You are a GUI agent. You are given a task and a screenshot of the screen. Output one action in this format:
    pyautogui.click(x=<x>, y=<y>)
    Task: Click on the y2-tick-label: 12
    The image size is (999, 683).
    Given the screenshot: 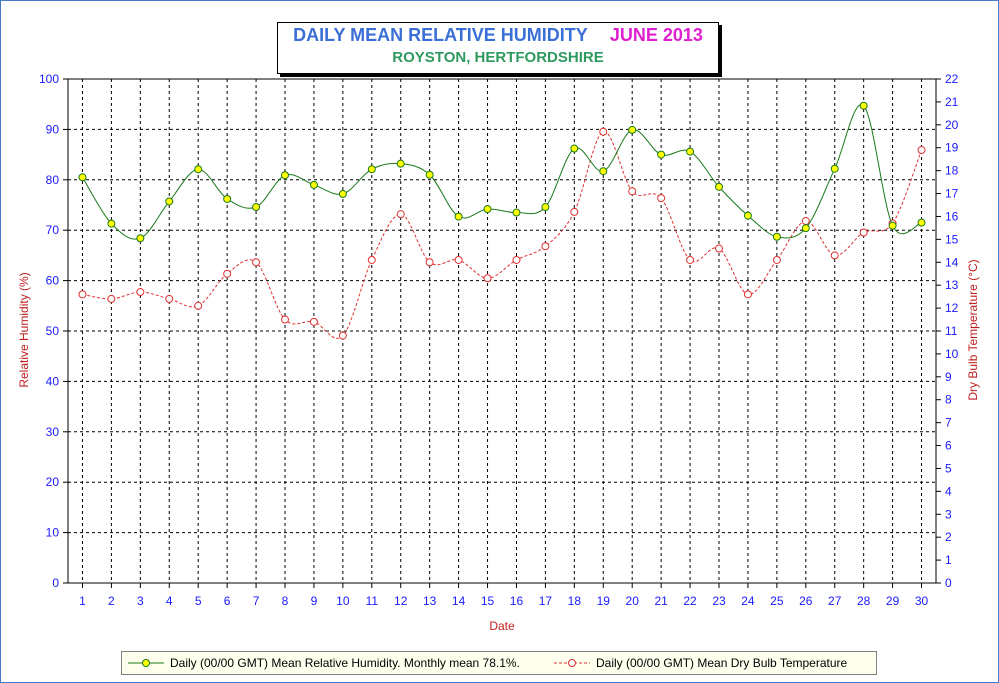 What is the action you would take?
    pyautogui.click(x=952, y=308)
    